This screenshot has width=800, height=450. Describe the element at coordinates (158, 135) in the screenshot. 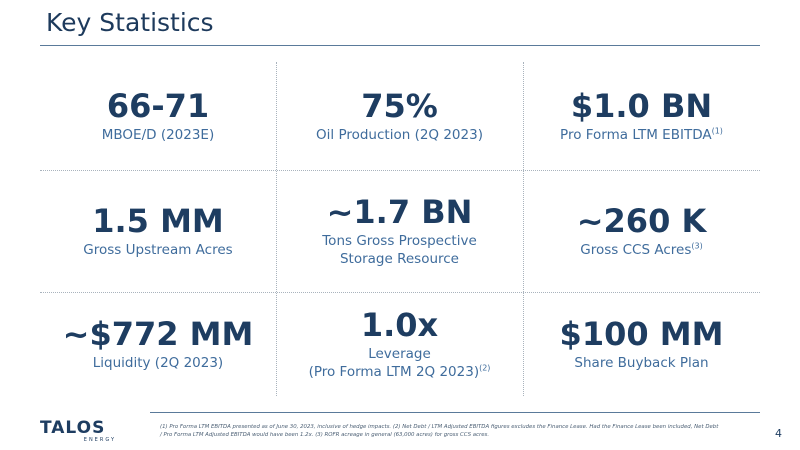

I see `stat-label: MBOE/D (2023E)` at that location.